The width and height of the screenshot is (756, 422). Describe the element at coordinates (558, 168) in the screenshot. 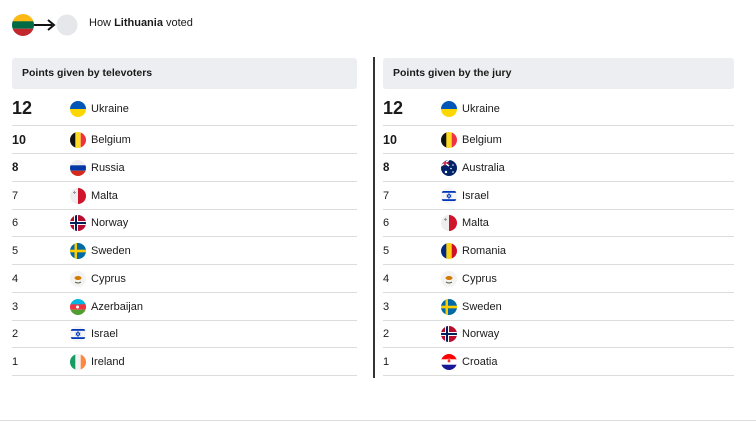

I see `vote-row: 8 Australia` at that location.